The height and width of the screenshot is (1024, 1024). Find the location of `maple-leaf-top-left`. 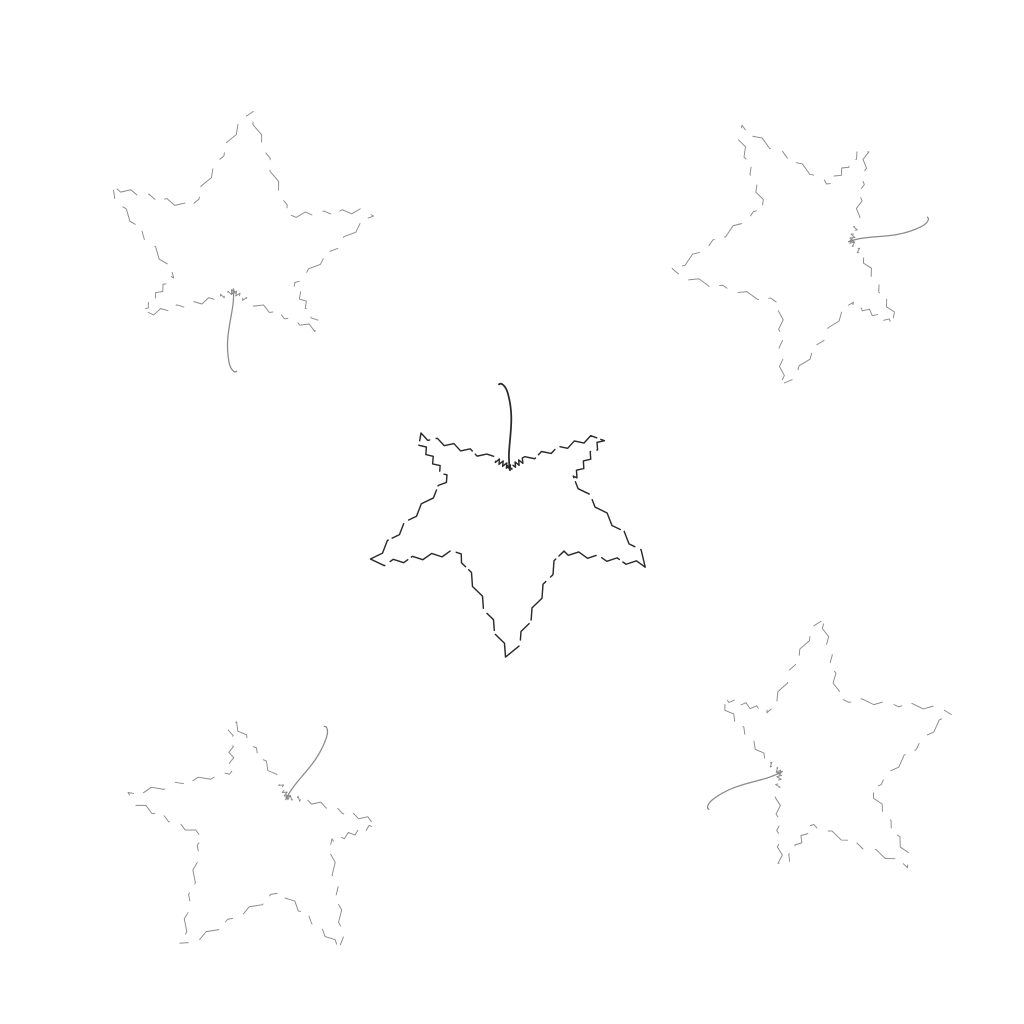

maple-leaf-top-left is located at coordinates (243, 242).